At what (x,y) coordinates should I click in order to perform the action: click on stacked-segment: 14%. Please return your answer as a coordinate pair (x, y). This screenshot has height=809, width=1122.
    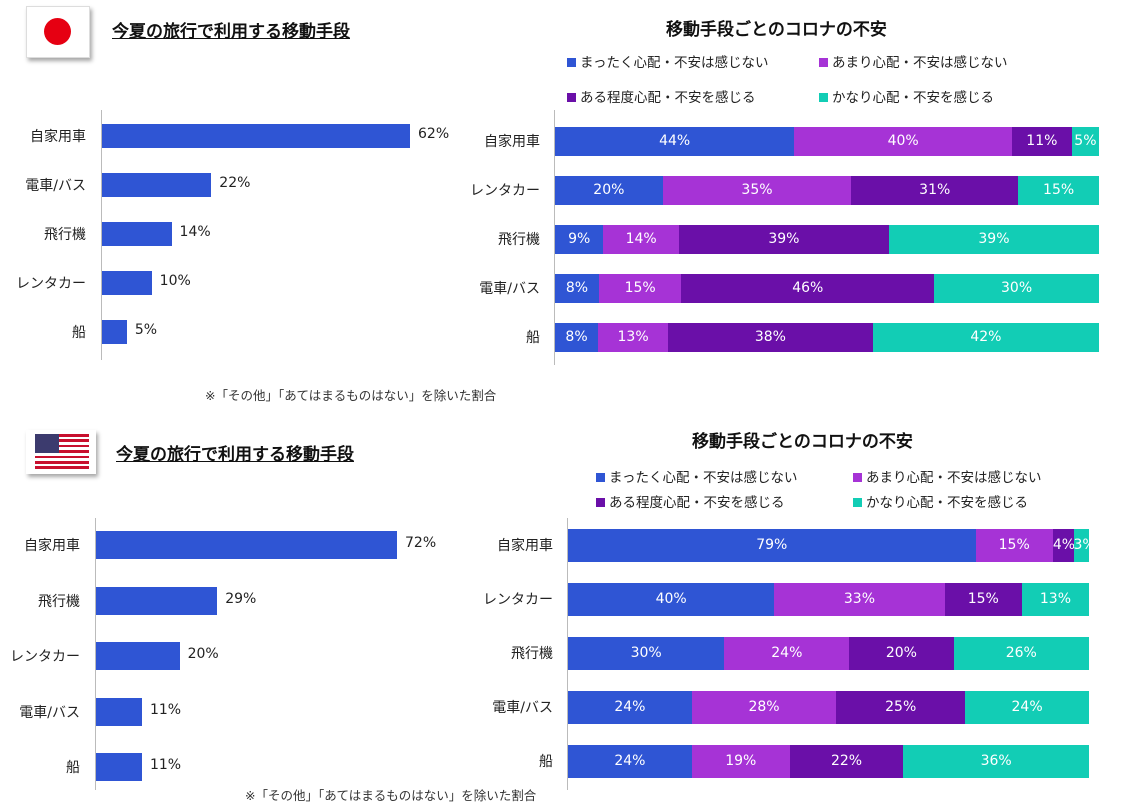
    Looking at the image, I should click on (641, 239).